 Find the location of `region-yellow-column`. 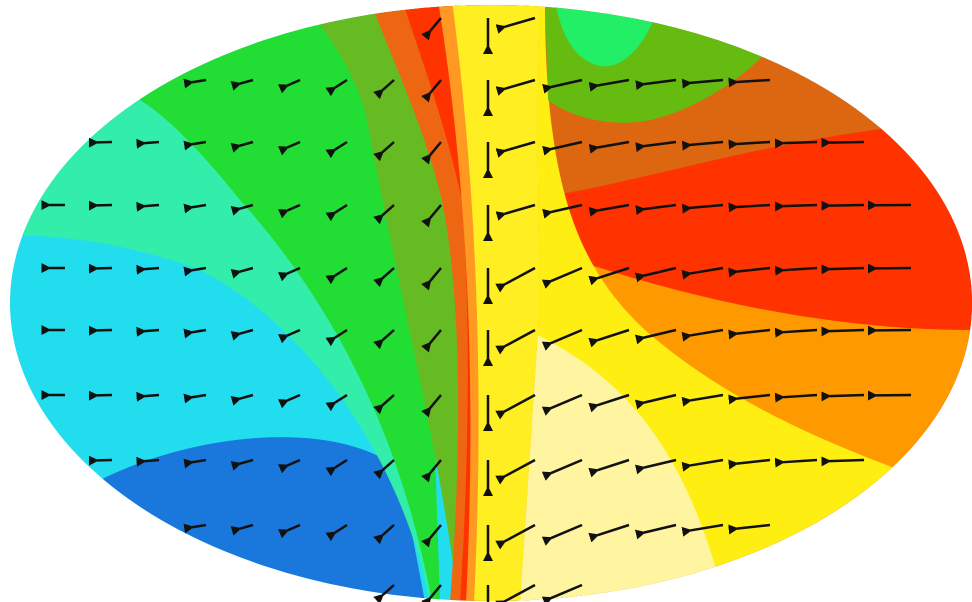

region-yellow-column is located at coordinates (496, 303).